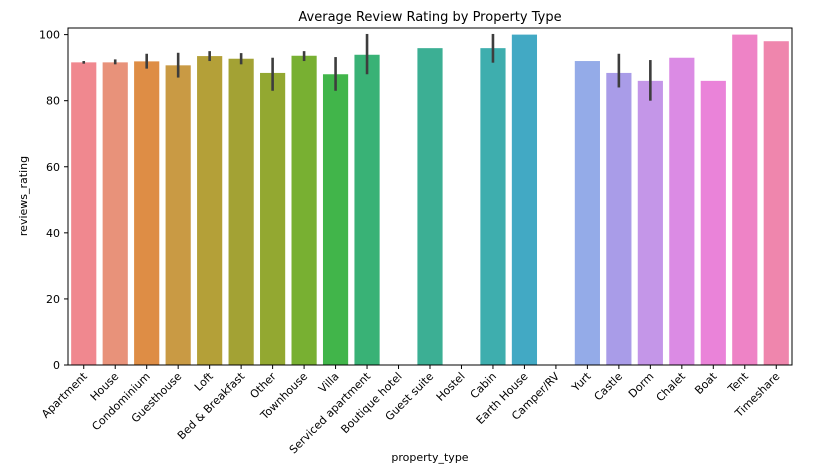  I want to click on y-tick-label: 60, so click(53, 167).